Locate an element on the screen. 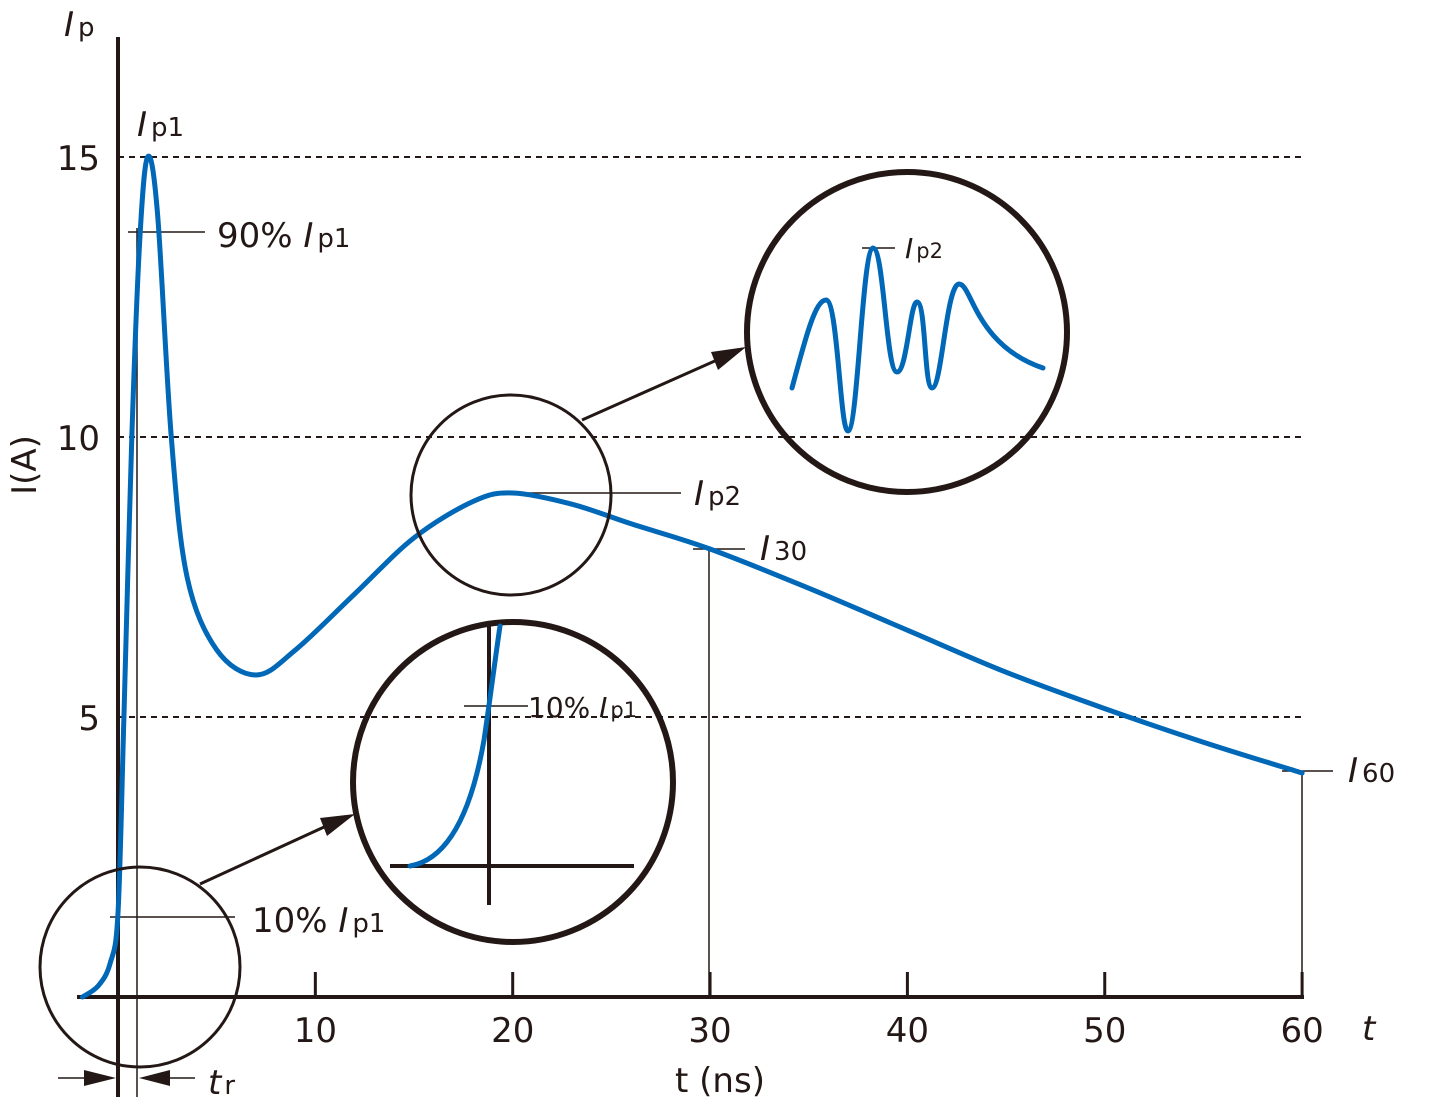 This screenshot has height=1118, width=1435. x-tick-label: 20 is located at coordinates (512, 1031).